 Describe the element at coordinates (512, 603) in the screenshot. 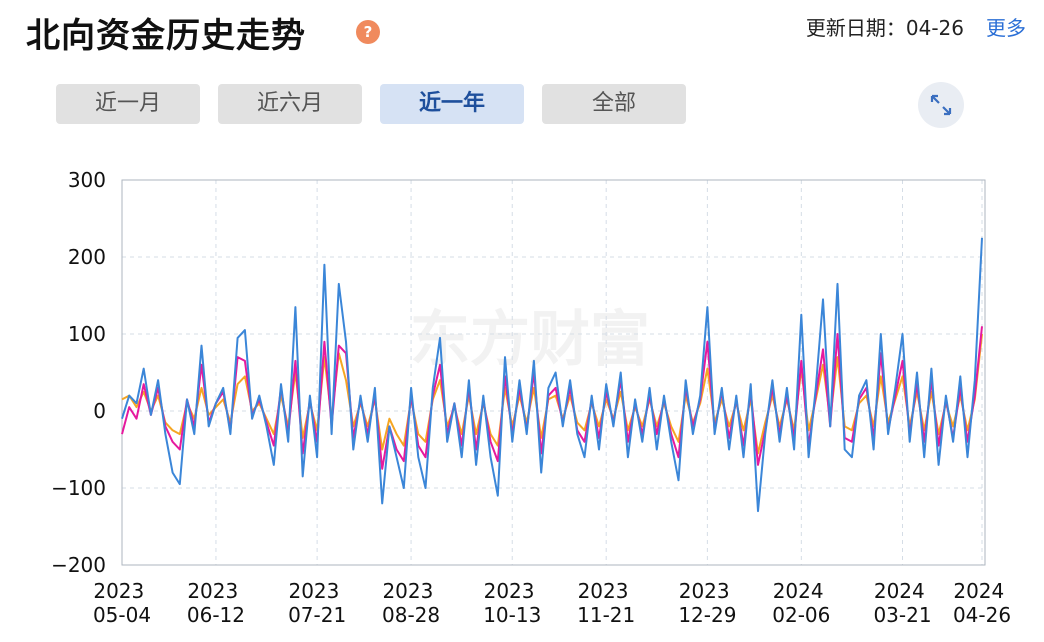

I see `x-tick-label: 2023 10-13` at that location.